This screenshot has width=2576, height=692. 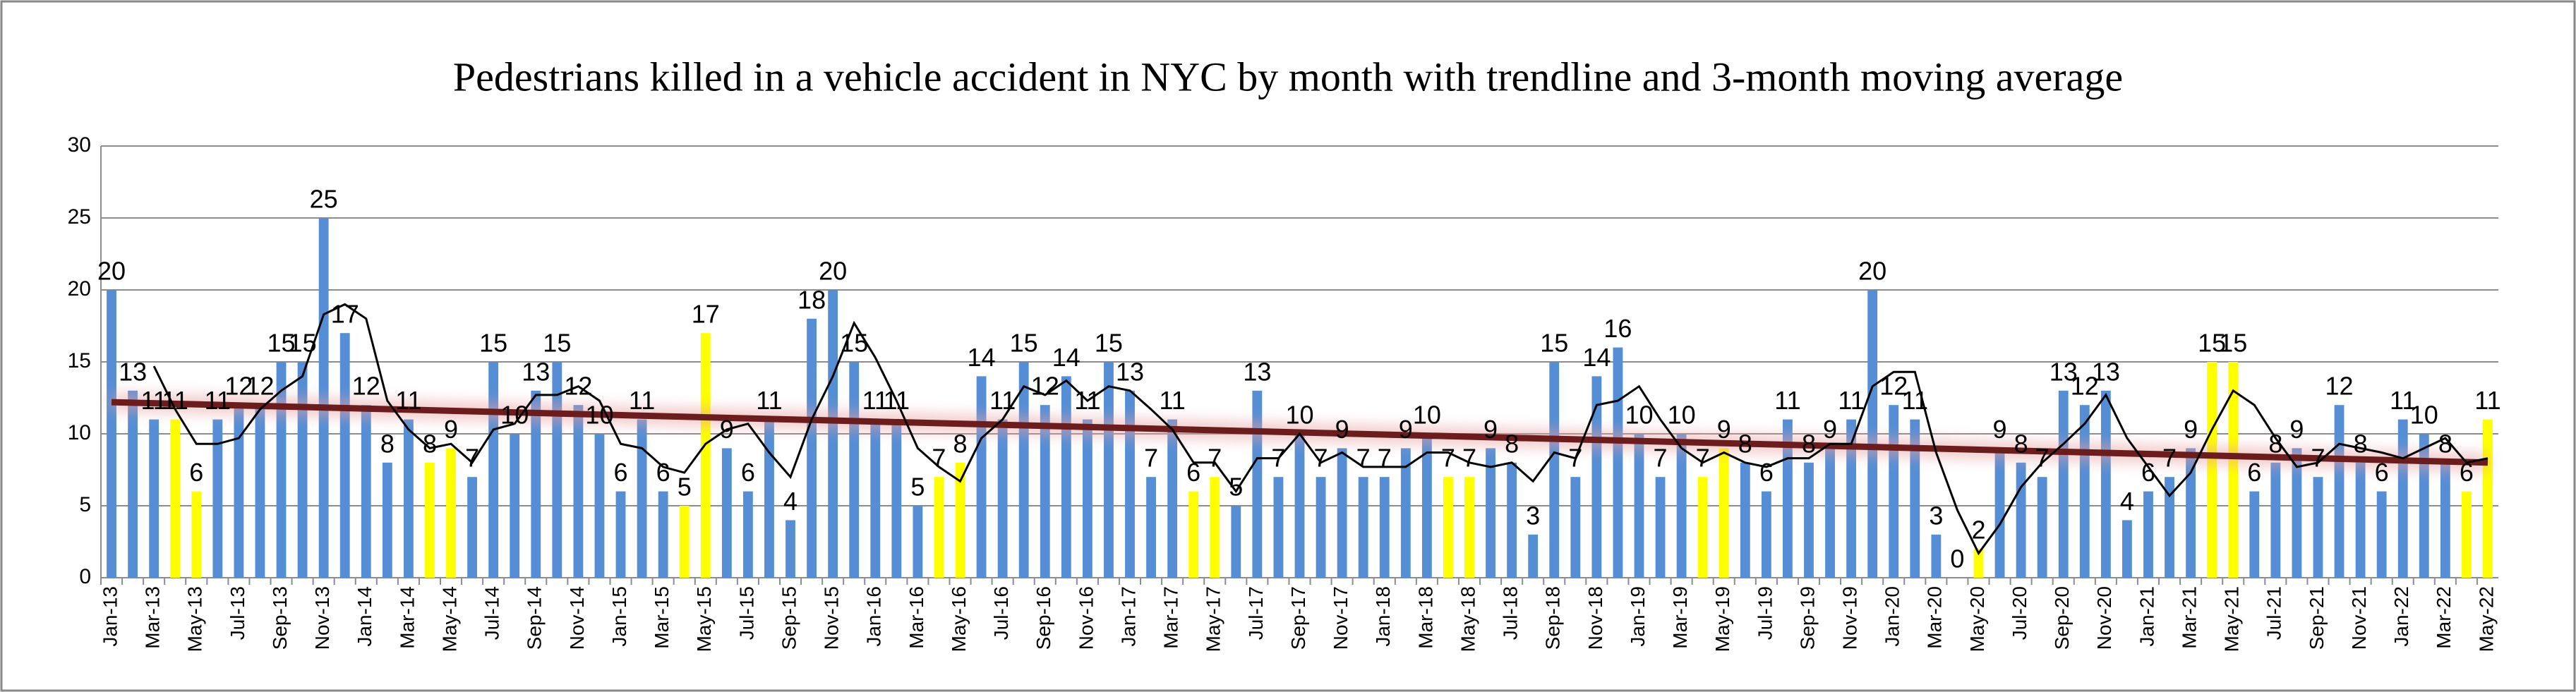 What do you see at coordinates (1256, 613) in the screenshot?
I see `x-tick-label: Jul-17` at bounding box center [1256, 613].